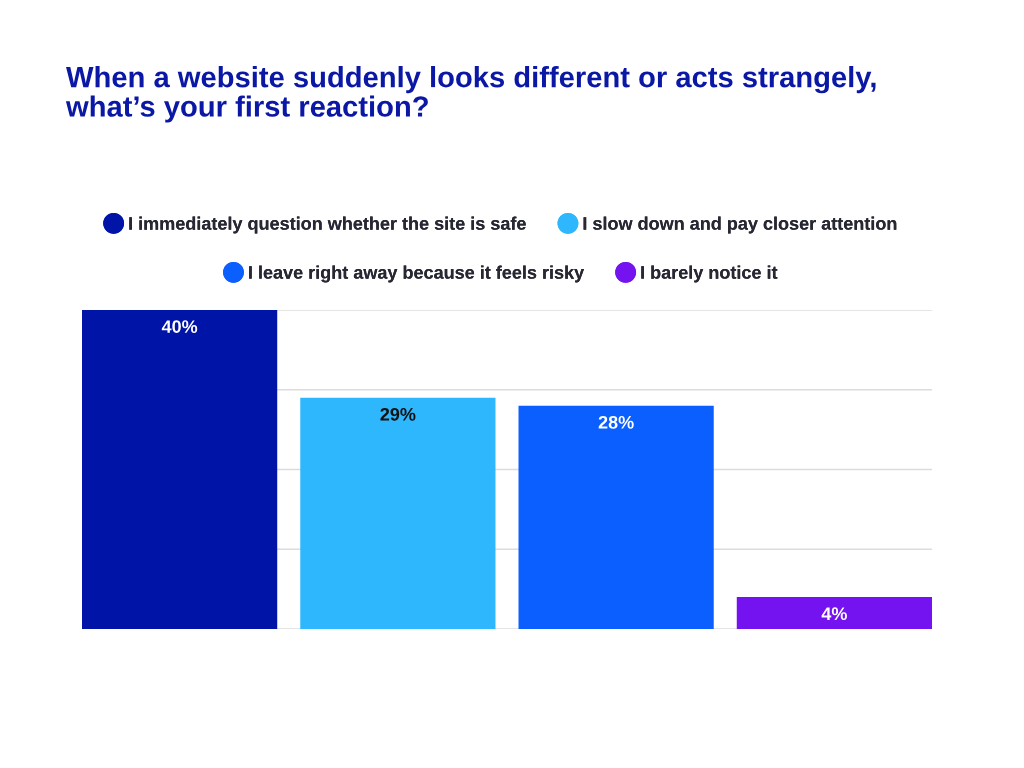 The height and width of the screenshot is (768, 1024). Describe the element at coordinates (327, 225) in the screenshot. I see `legend-label: I immediately question whether the site is safe` at that location.